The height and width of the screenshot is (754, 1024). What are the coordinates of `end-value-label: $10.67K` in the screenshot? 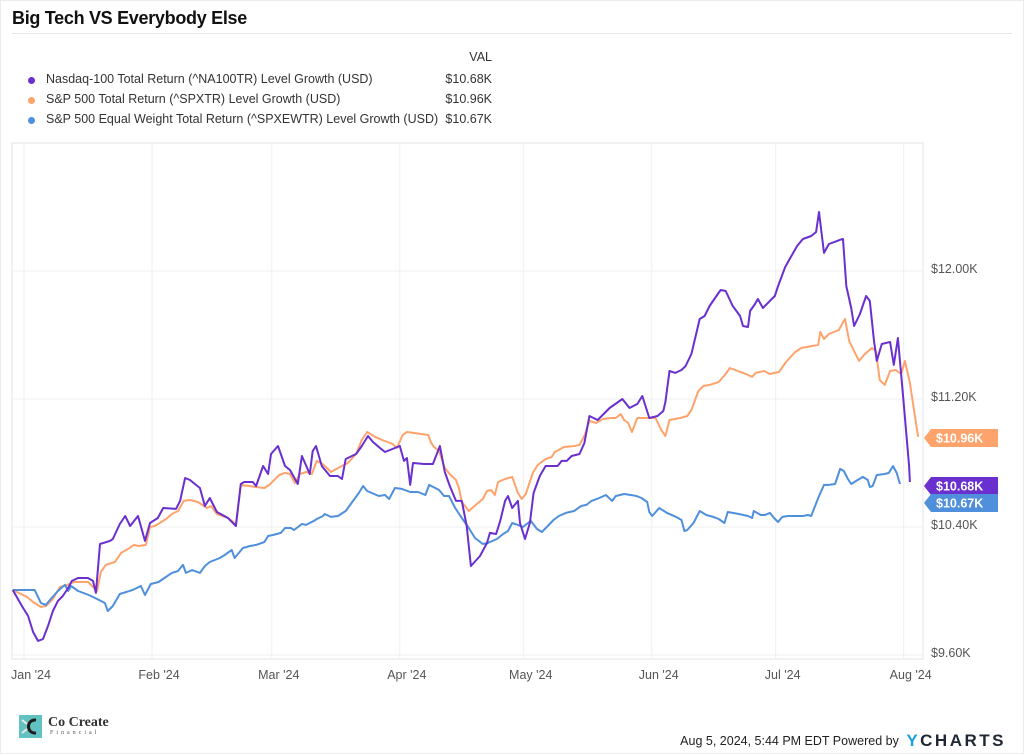 It's located at (959, 504).